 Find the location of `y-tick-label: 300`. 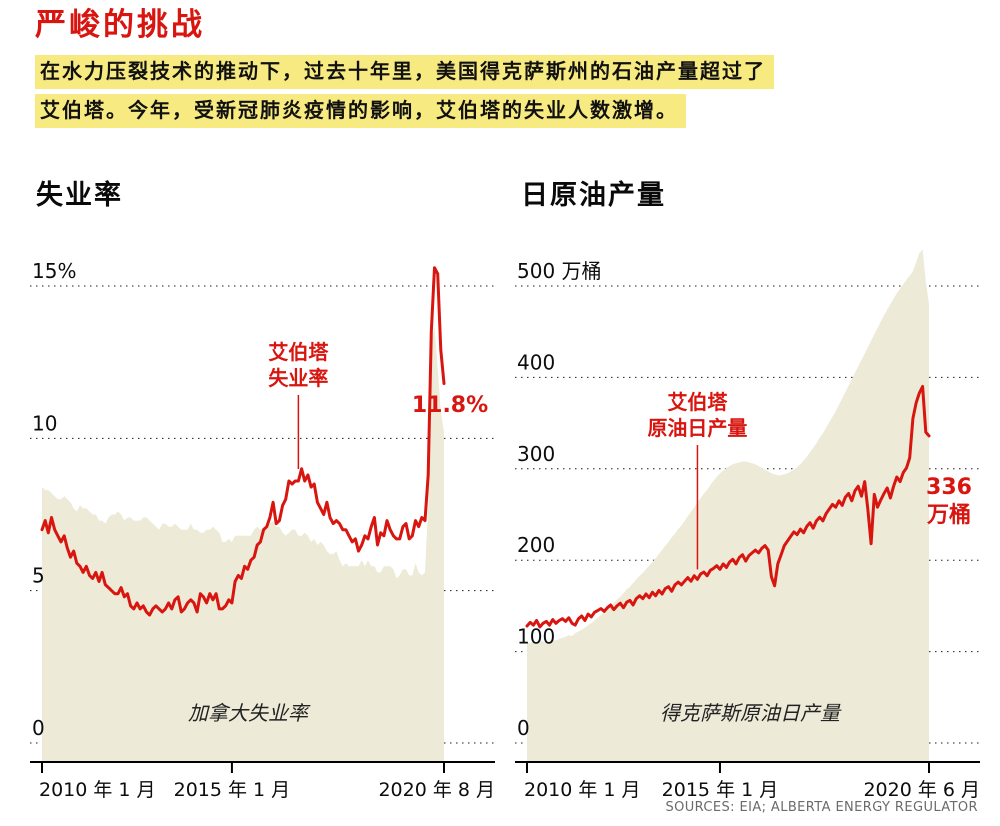

y-tick-label: 300 is located at coordinates (536, 454).